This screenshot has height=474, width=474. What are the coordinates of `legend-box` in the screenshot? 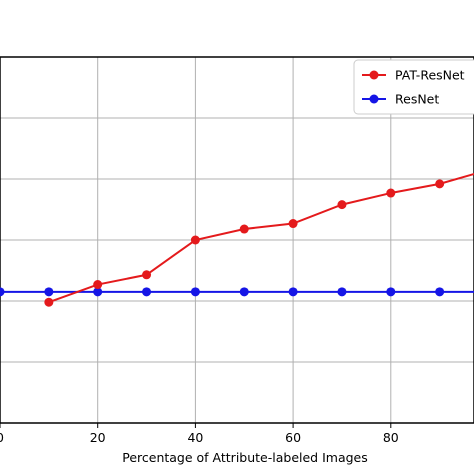 It's located at (413, 87).